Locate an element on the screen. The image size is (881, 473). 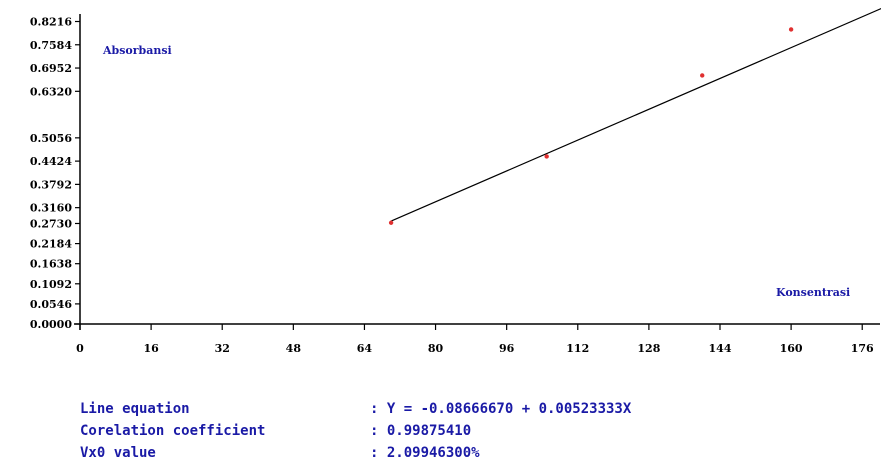
y-tick-label: 0.1638 is located at coordinates (51, 264).